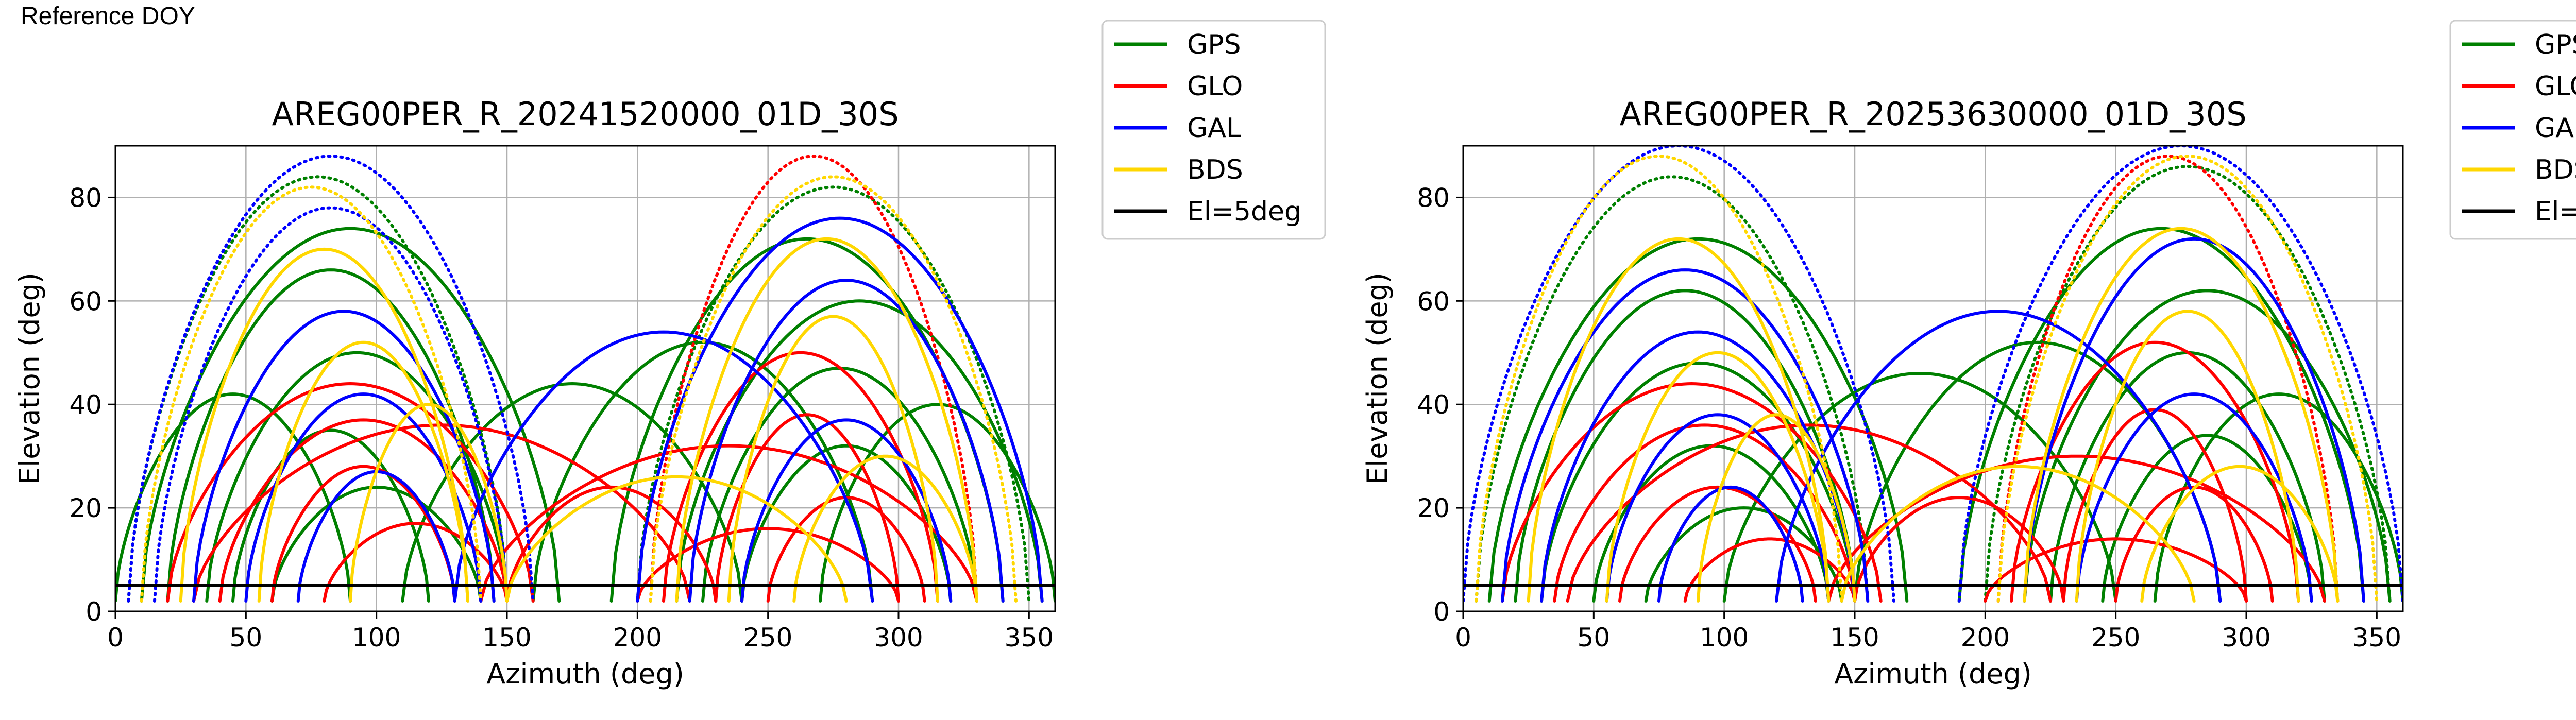 Image resolution: width=2576 pixels, height=720 pixels. I want to click on y-tick-label: 40, so click(1433, 405).